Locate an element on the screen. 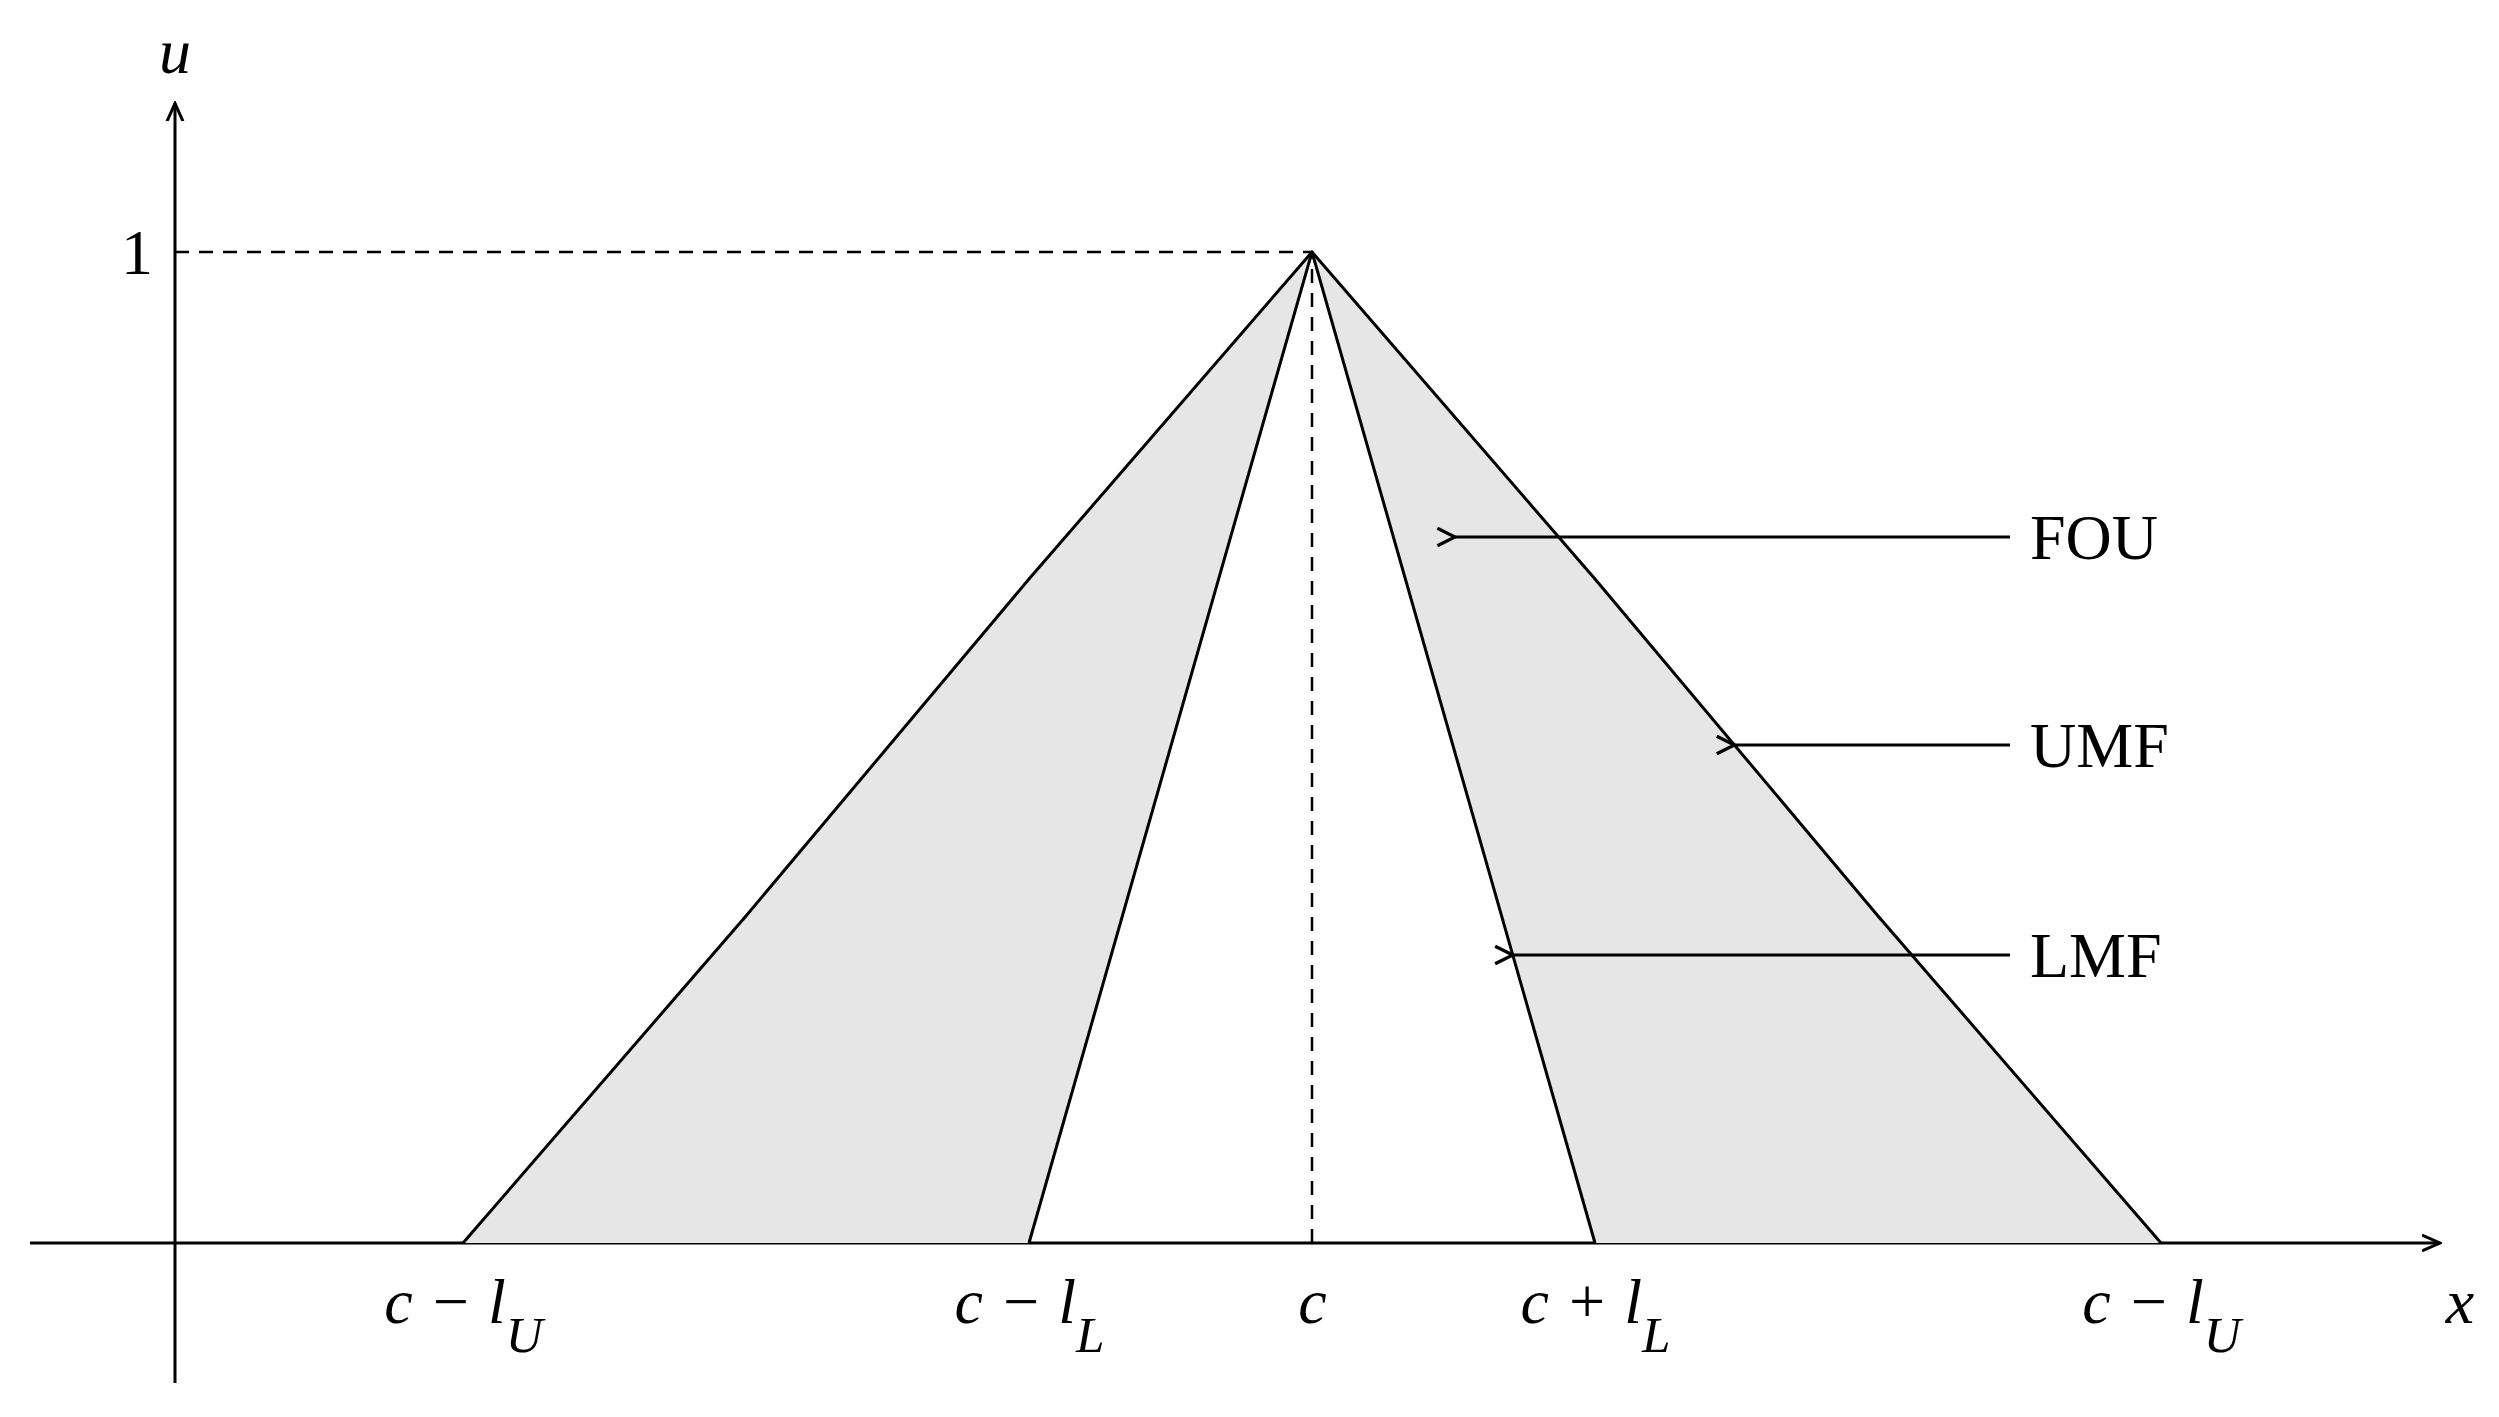  x-tick-label: c is located at coordinates (1312, 1301).